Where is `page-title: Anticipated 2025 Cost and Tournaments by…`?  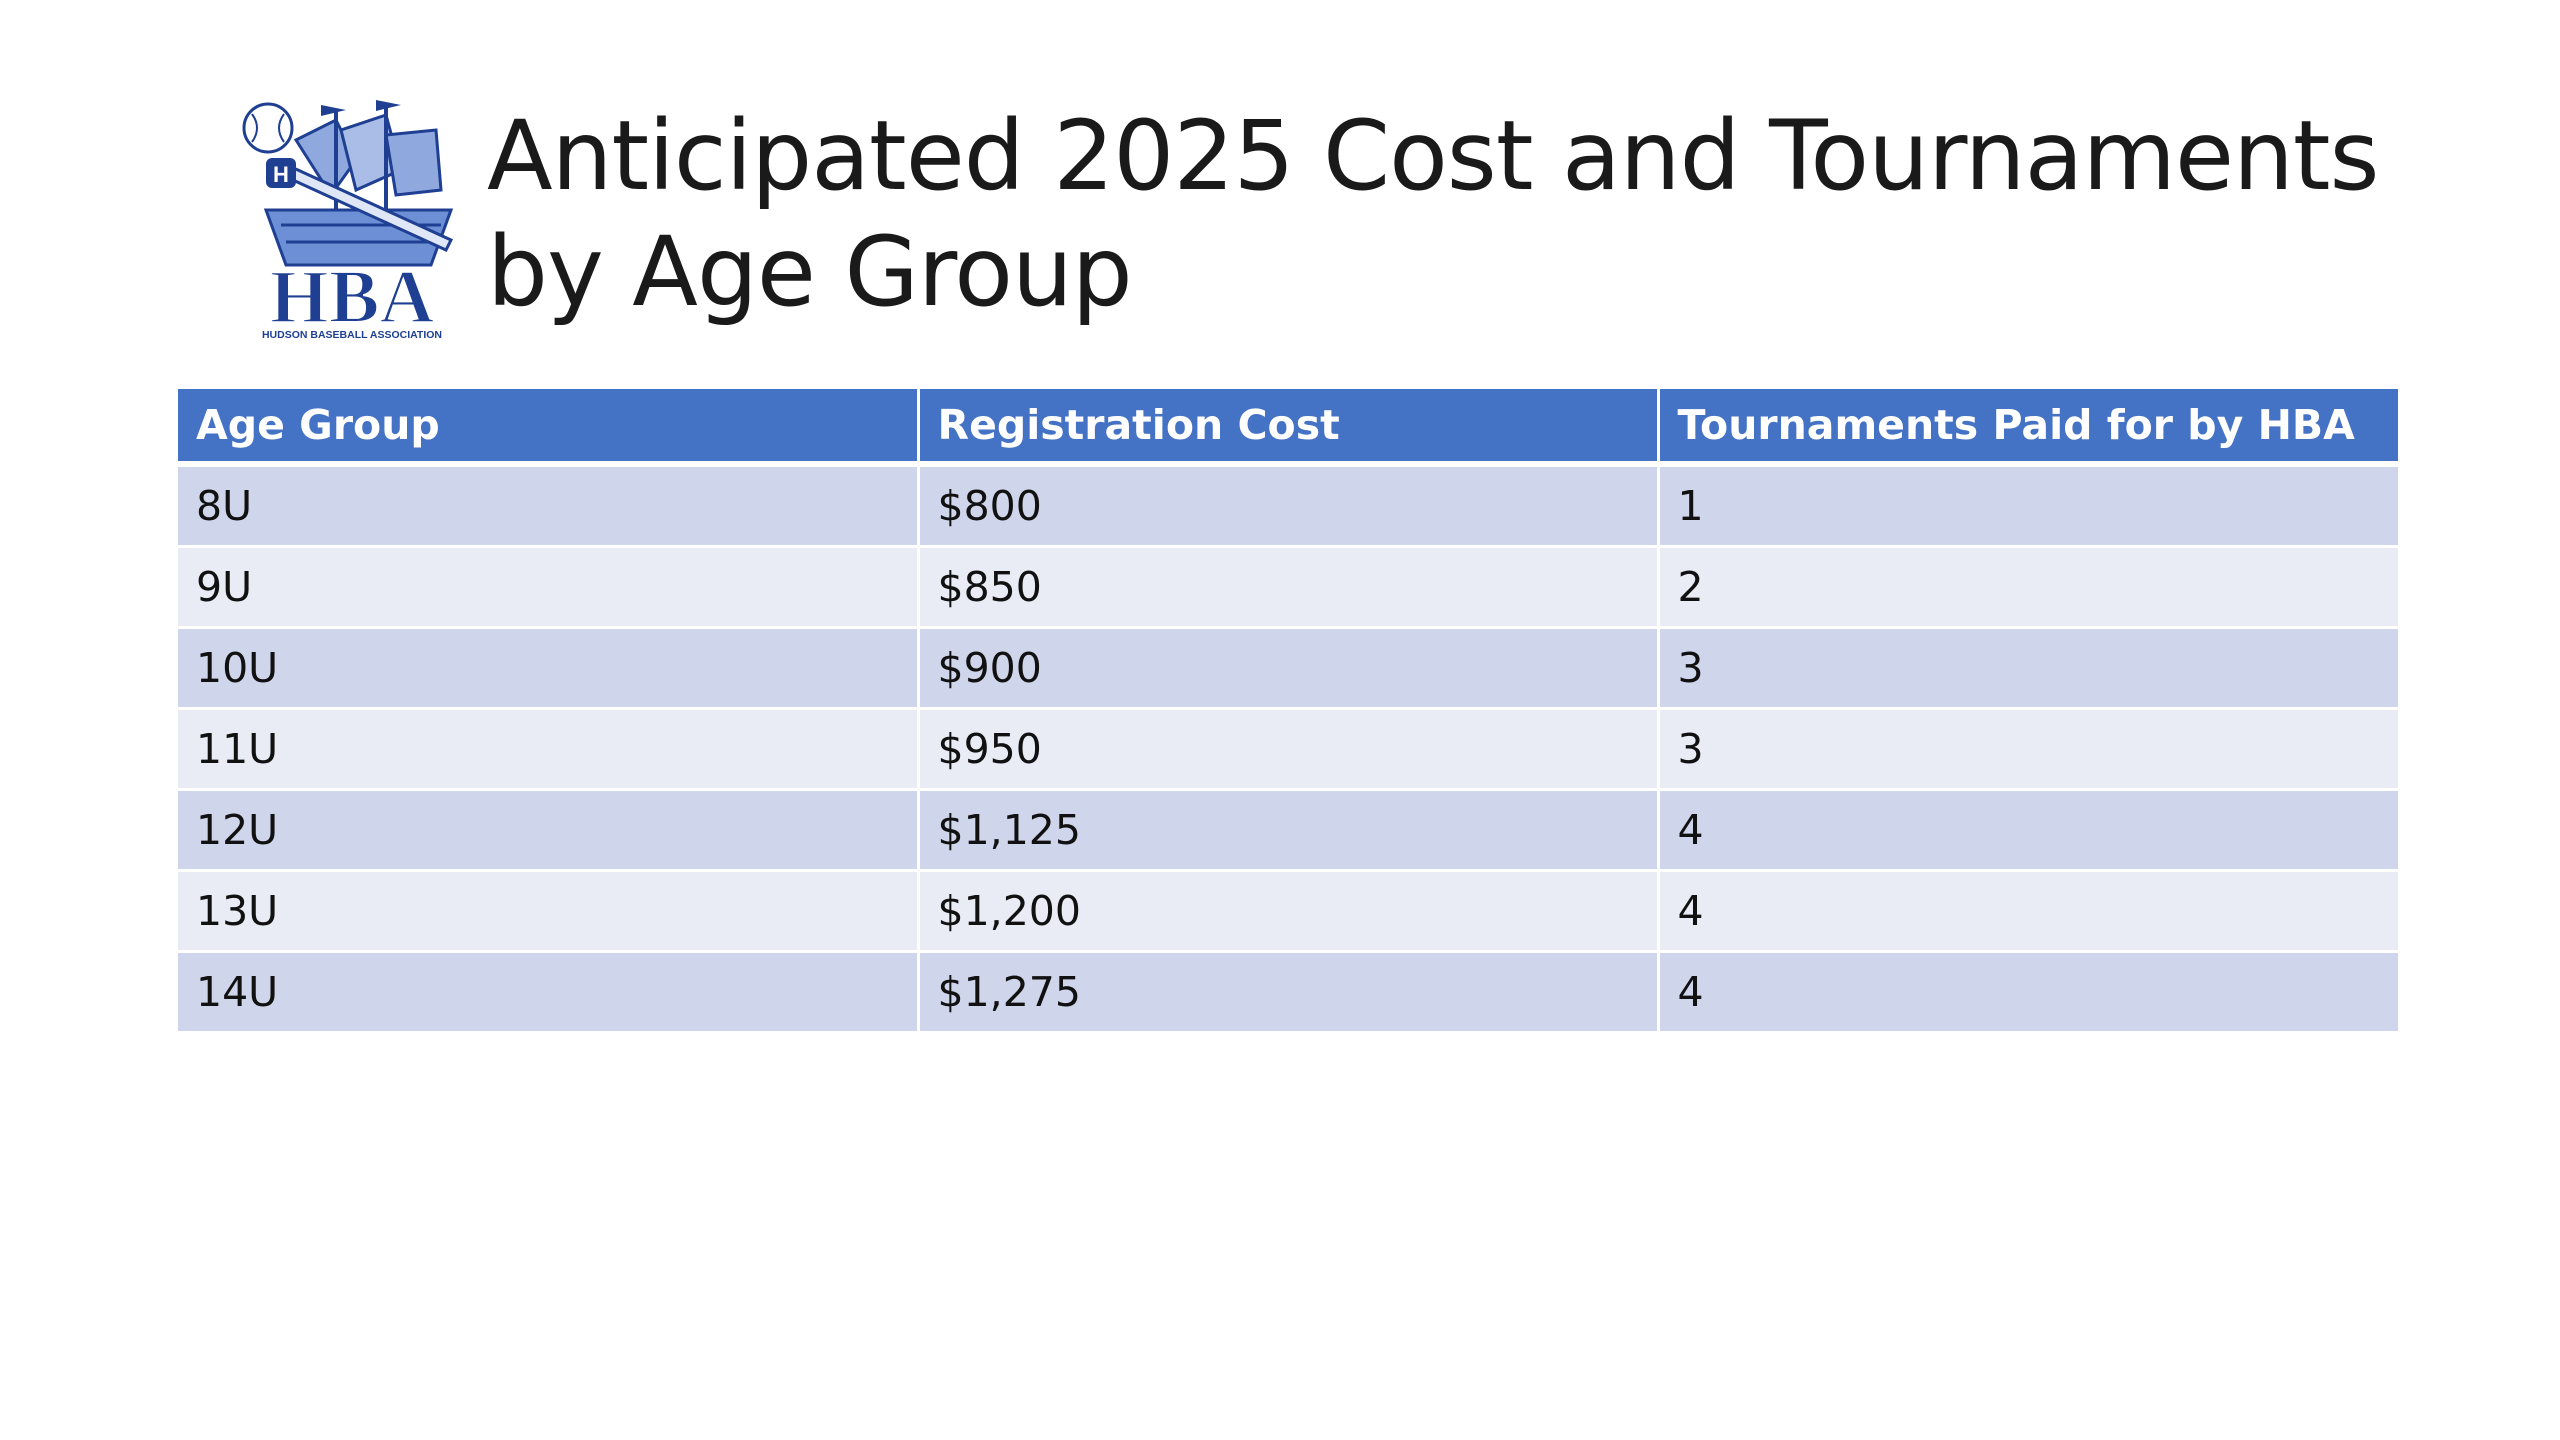
page-title: Anticipated 2025 Cost and Tournaments by… is located at coordinates (1433, 214).